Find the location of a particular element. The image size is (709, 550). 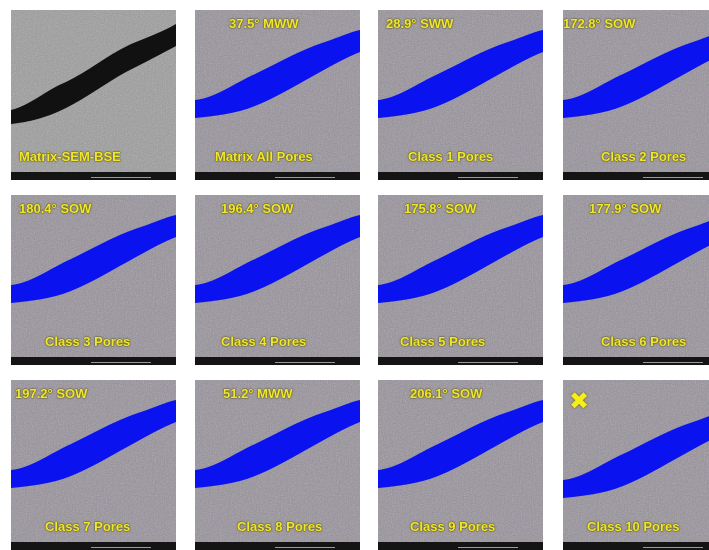

panel-bottom-label: Class 8 Pores is located at coordinates (280, 526).